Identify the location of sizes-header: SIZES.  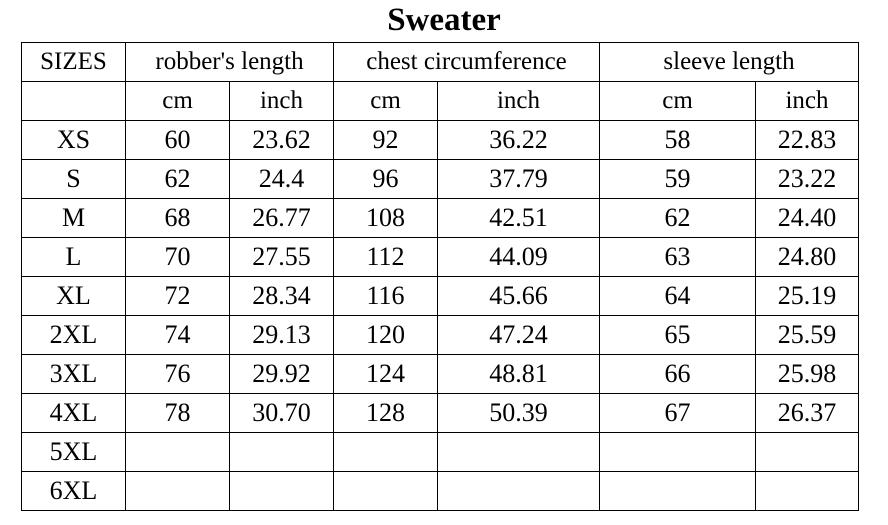
(73, 62).